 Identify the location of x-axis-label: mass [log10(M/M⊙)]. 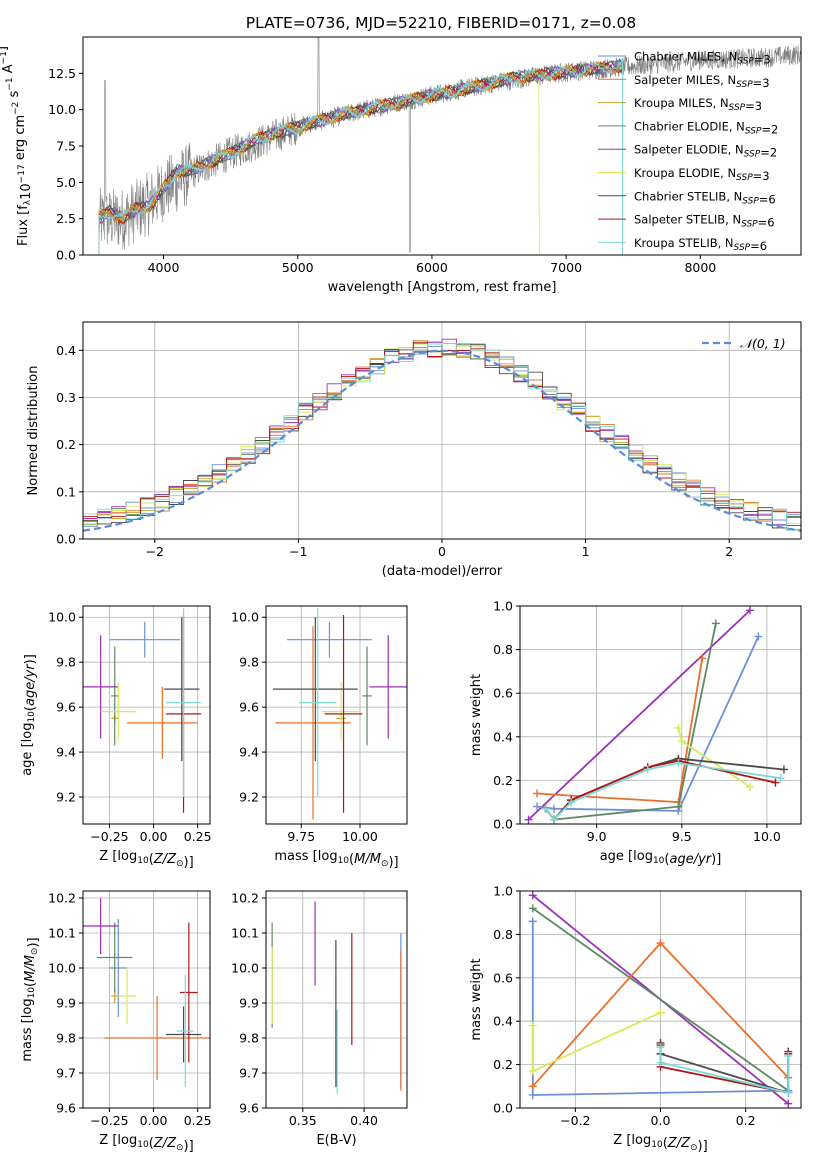
(336, 859).